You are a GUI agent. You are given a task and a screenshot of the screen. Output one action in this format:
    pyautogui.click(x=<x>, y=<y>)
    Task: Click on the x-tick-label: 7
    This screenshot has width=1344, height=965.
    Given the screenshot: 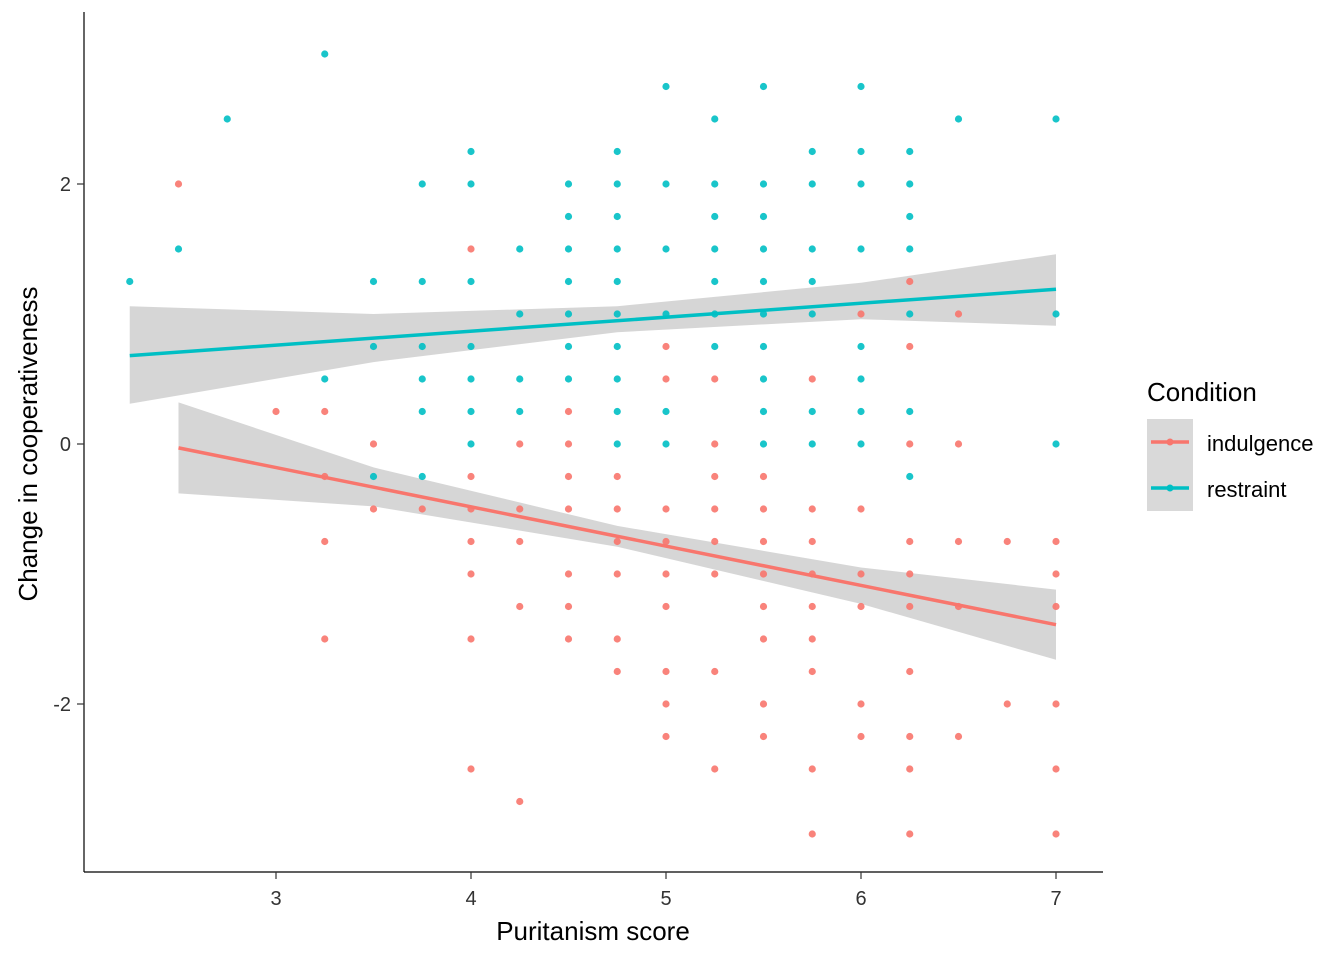 What is the action you would take?
    pyautogui.click(x=1055, y=899)
    